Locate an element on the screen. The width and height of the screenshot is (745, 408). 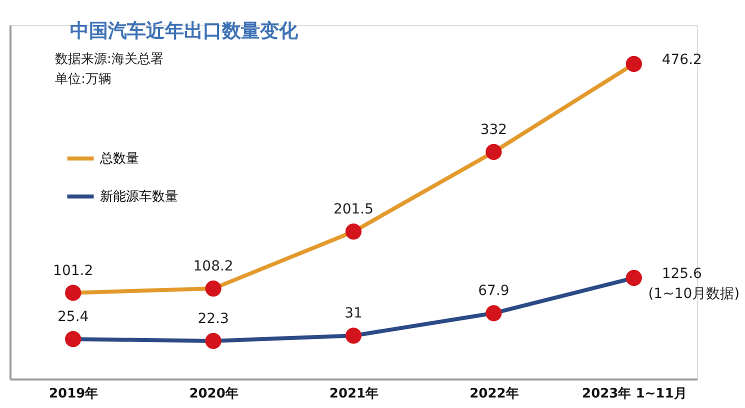
annotation: 单位:万辆 is located at coordinates (83, 79).